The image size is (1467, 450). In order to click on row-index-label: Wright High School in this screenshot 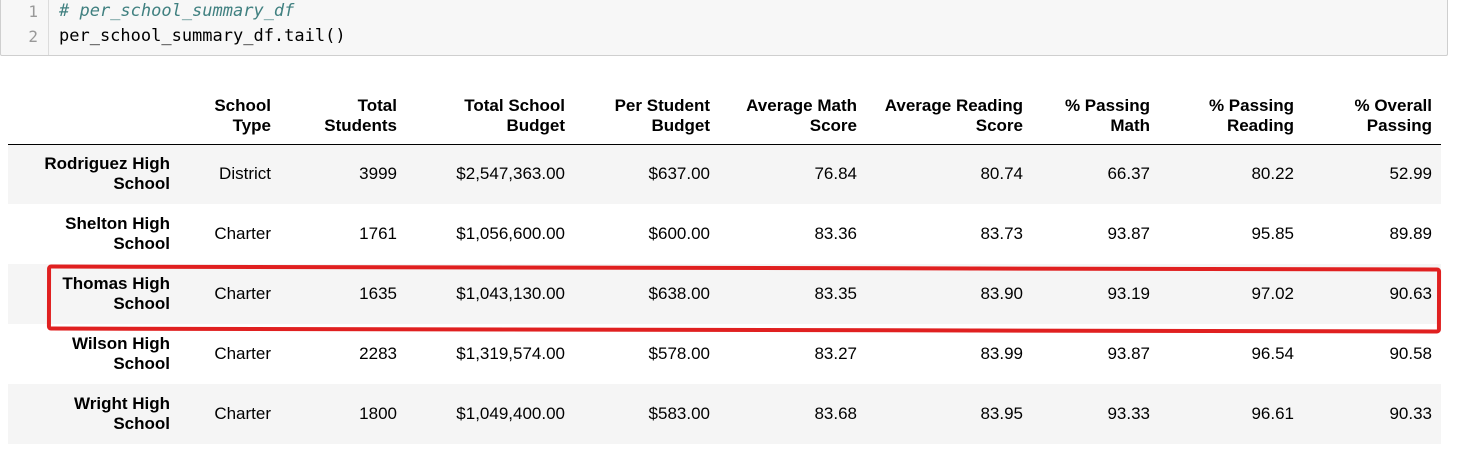, I will do `click(122, 413)`.